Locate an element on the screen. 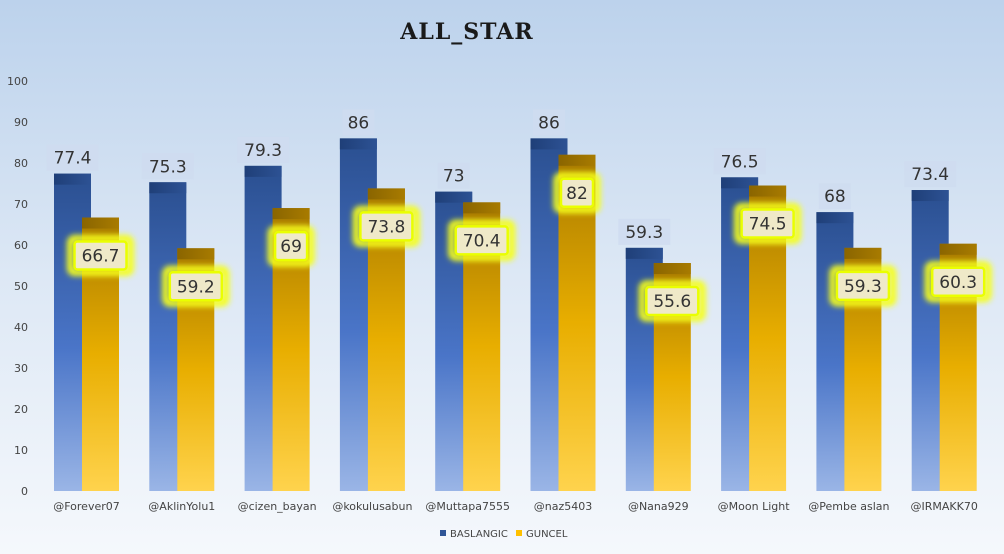 This screenshot has height=554, width=1004. data-label-guncel: 66.7 is located at coordinates (101, 257).